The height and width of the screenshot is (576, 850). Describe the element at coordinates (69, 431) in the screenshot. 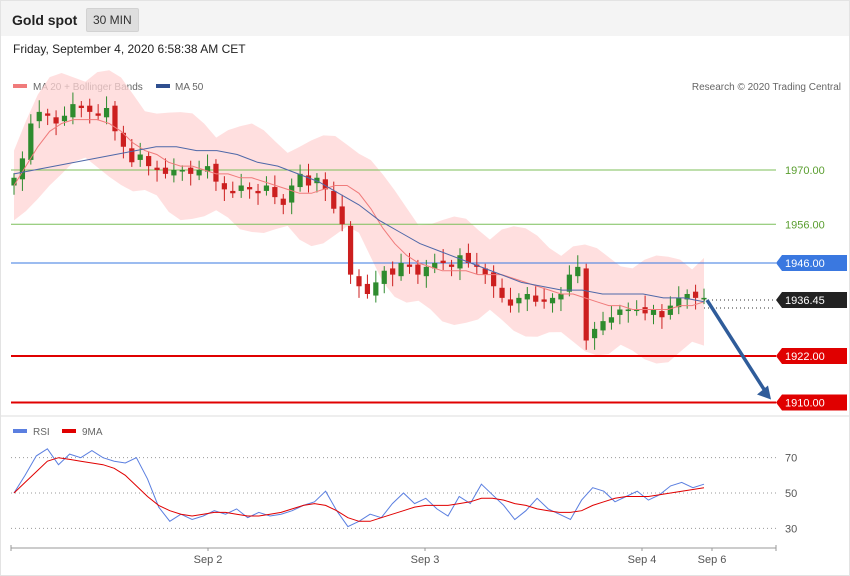

I see `rsi-ma-legend-swatch` at that location.